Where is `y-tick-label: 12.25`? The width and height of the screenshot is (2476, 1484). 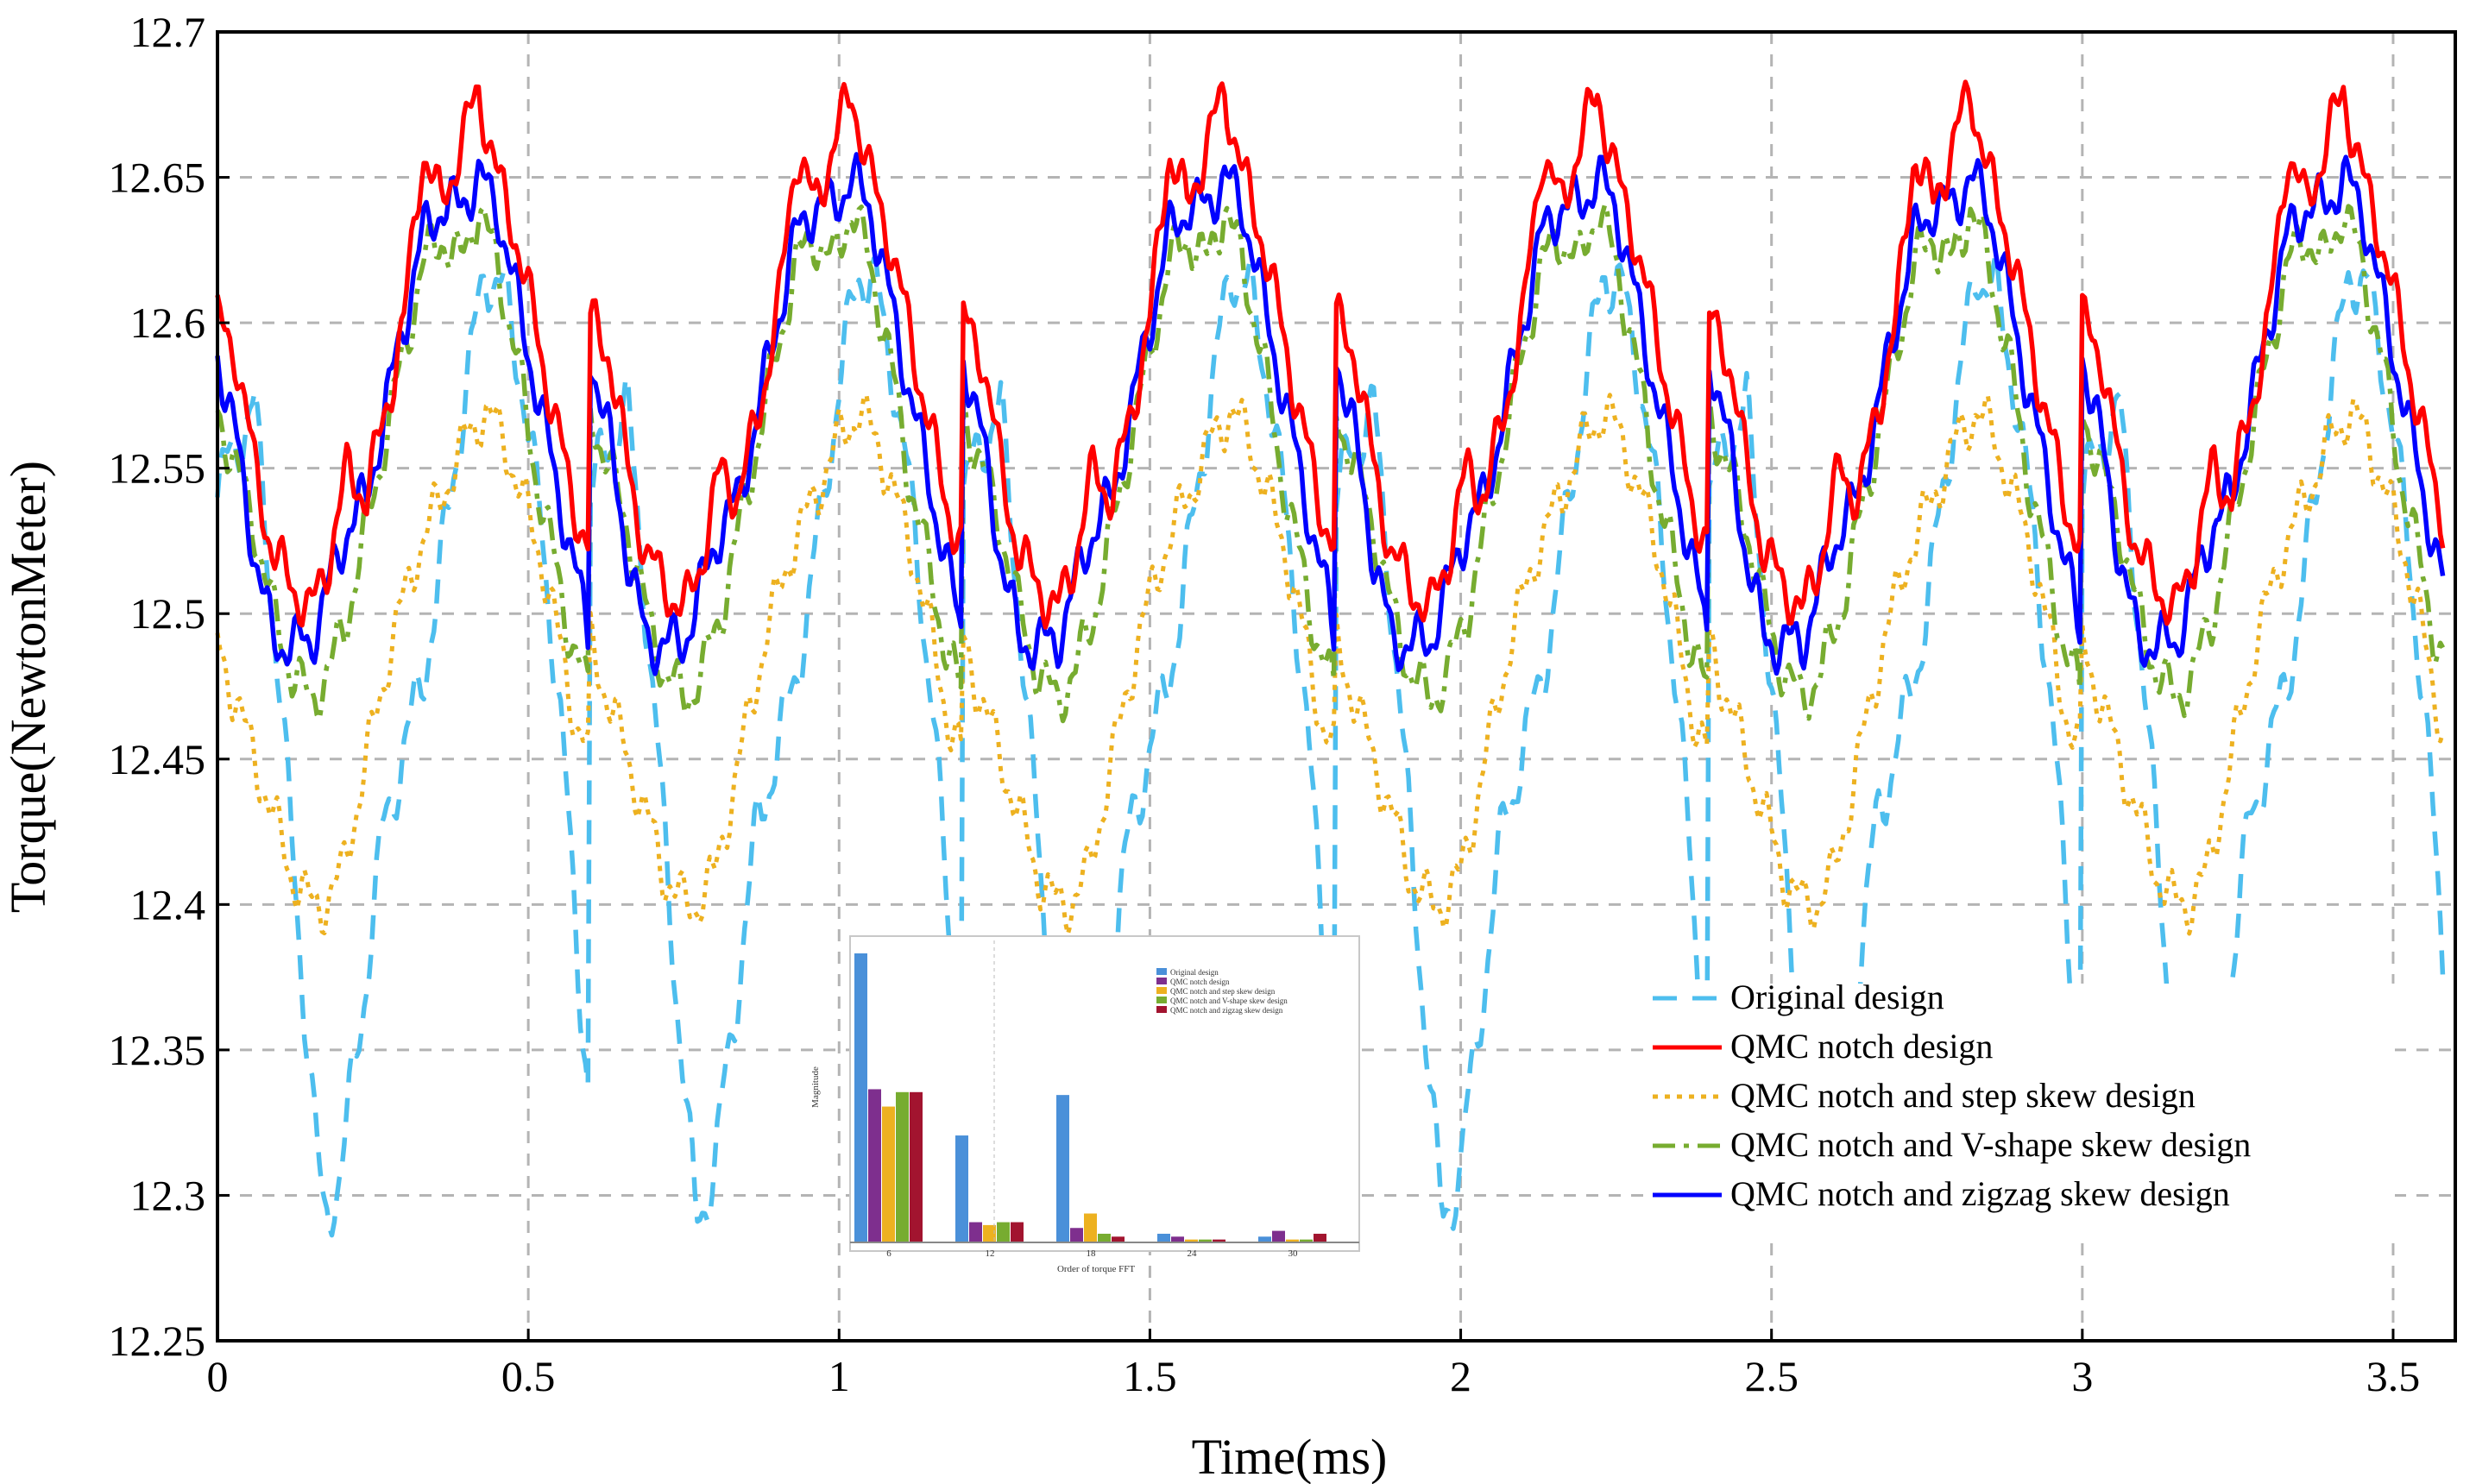
y-tick-label: 12.25 is located at coordinates (157, 1341).